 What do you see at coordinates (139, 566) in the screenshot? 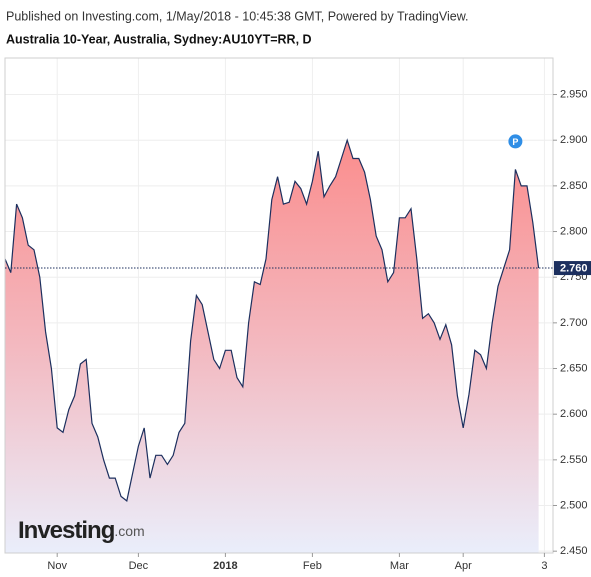
I see `x-tick-label: Dec` at bounding box center [139, 566].